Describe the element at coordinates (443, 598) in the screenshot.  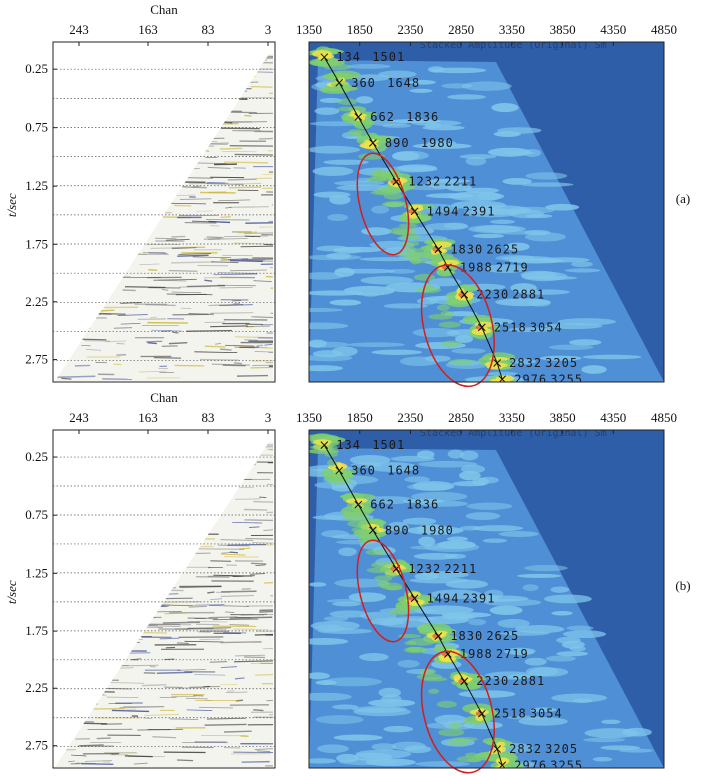
I see `pick-time: 1494` at that location.